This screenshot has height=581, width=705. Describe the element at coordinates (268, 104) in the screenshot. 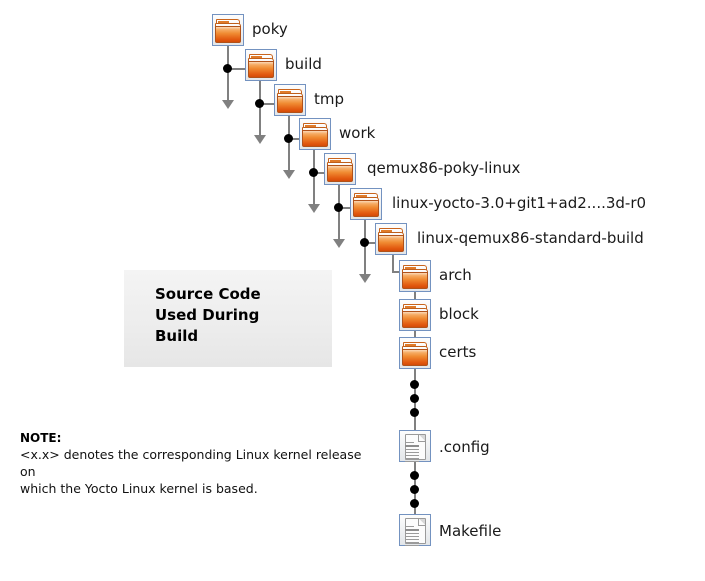

I see `connector-branch-build-tmp` at that location.